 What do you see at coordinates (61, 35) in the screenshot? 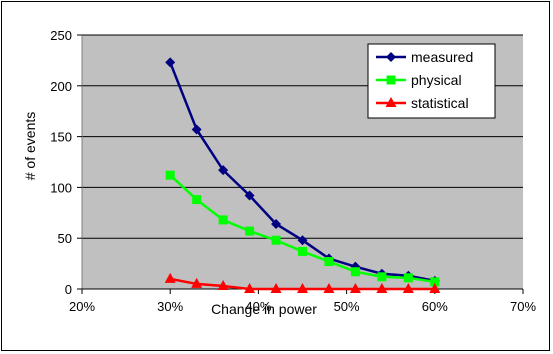
I see `y-tick-label: 250` at bounding box center [61, 35].